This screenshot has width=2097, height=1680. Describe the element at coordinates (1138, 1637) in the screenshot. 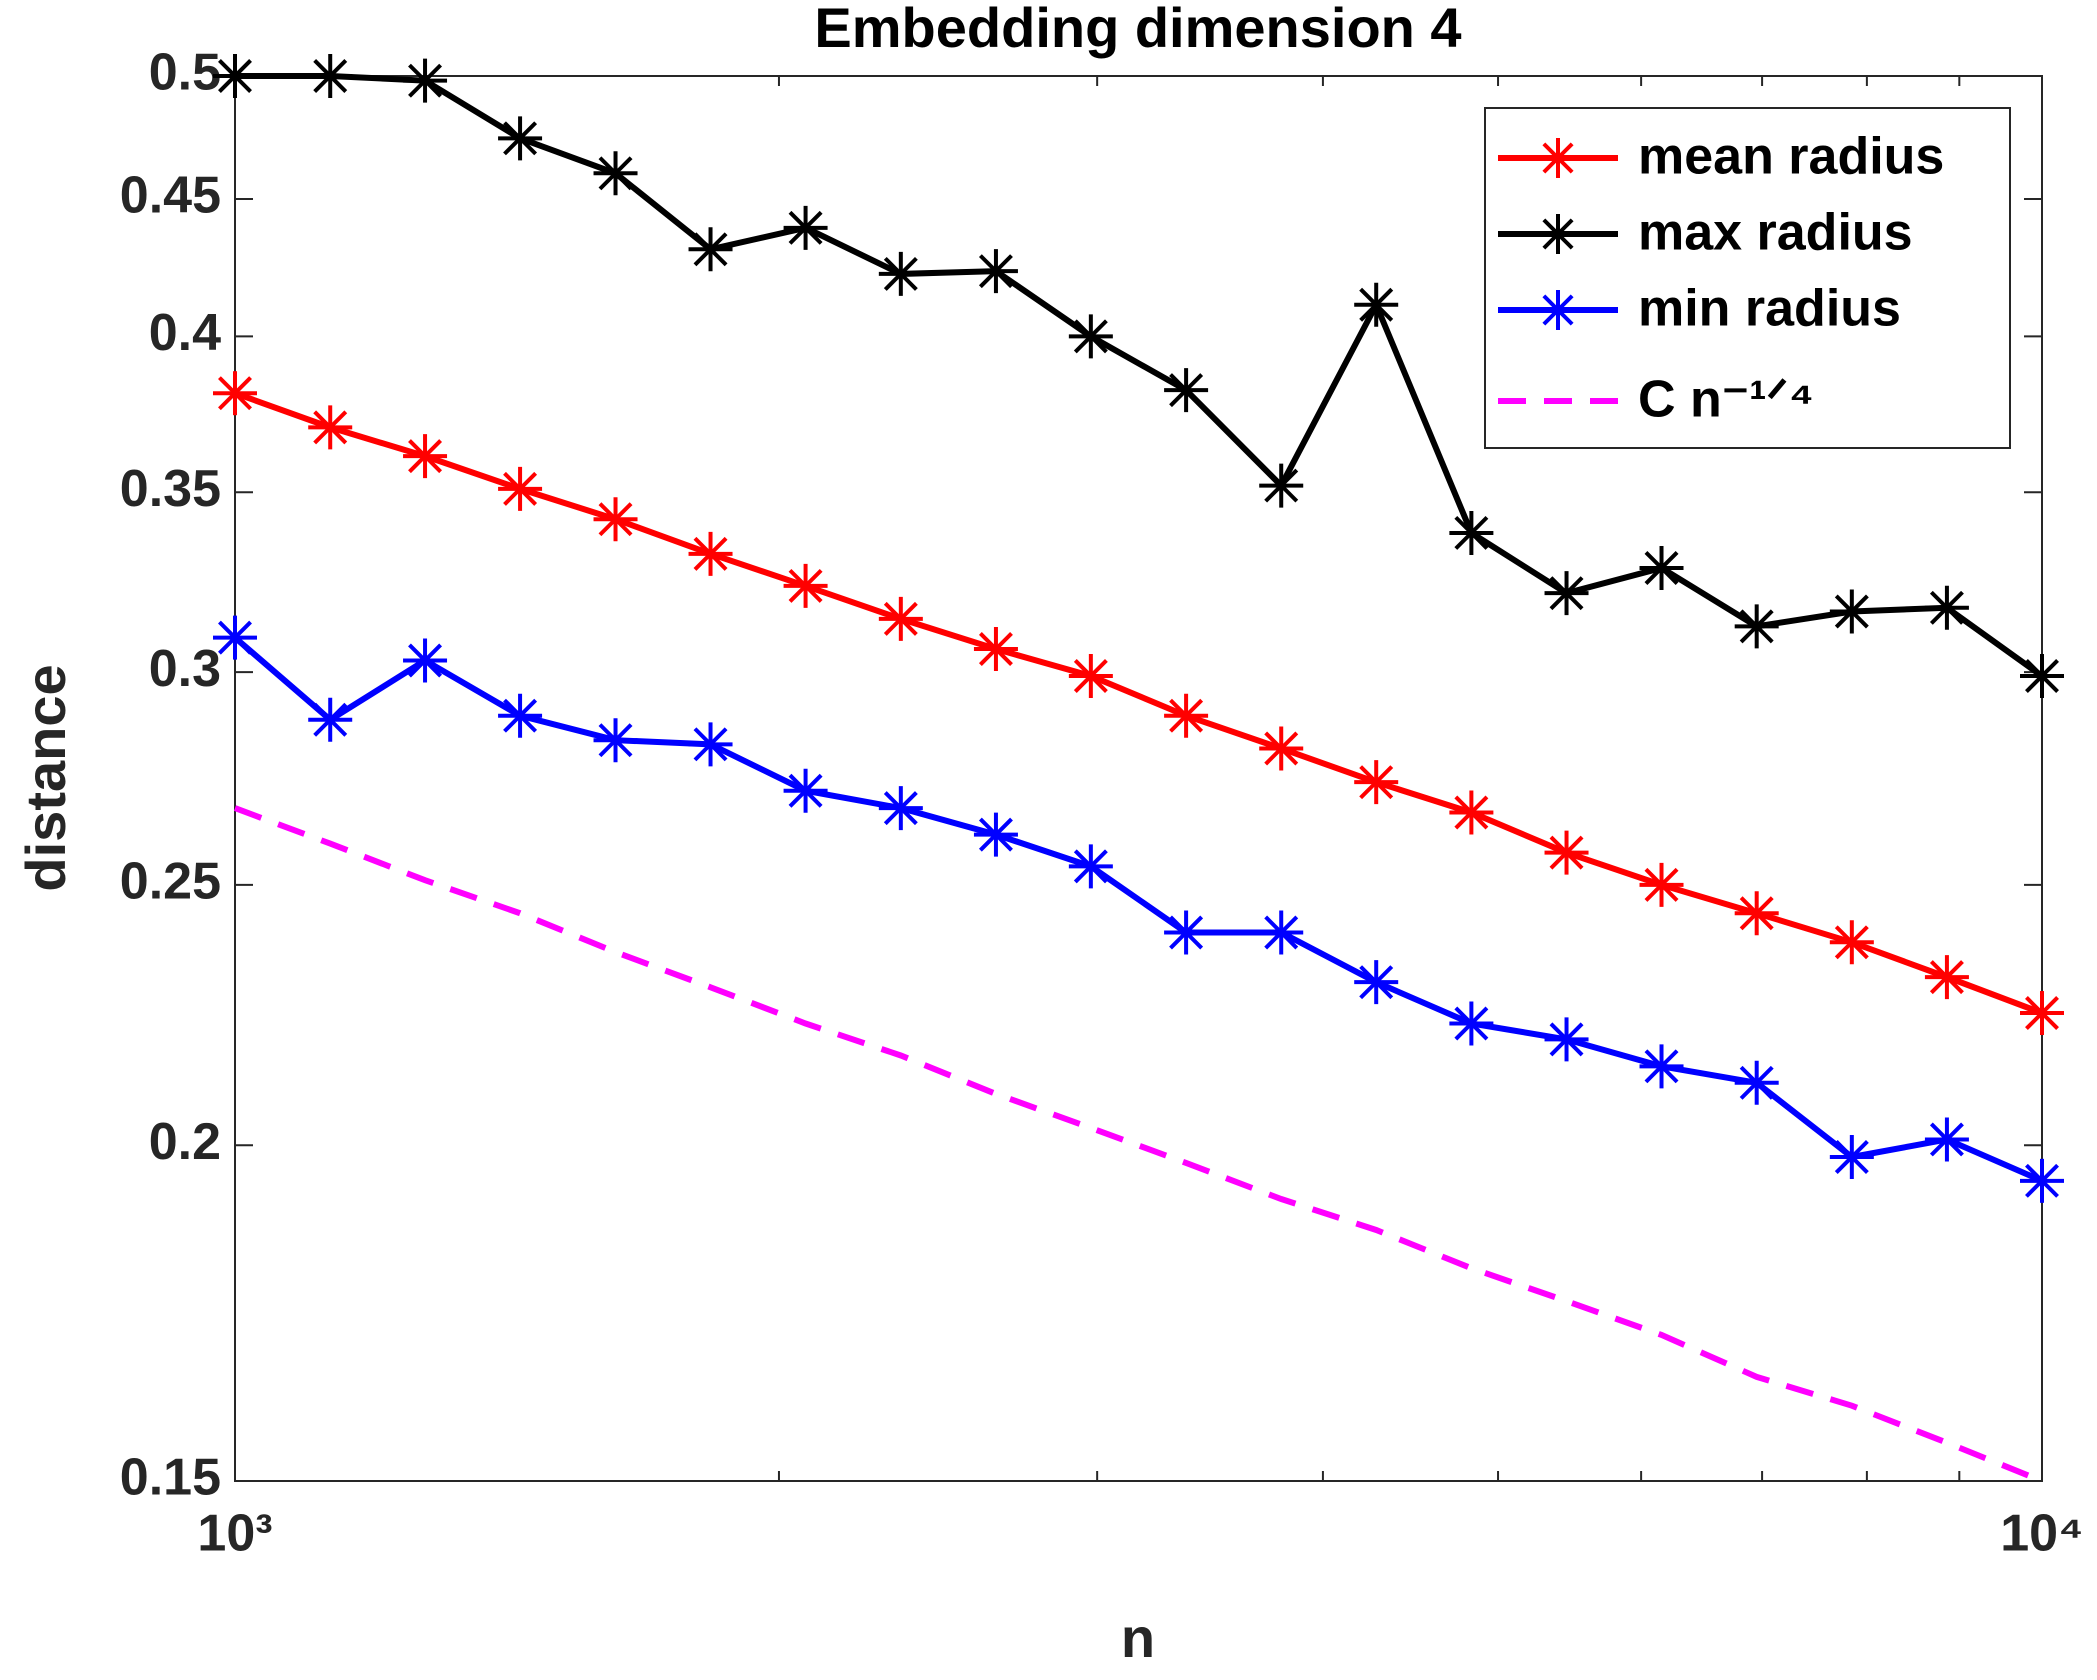

I see `x-axis-label: n` at that location.